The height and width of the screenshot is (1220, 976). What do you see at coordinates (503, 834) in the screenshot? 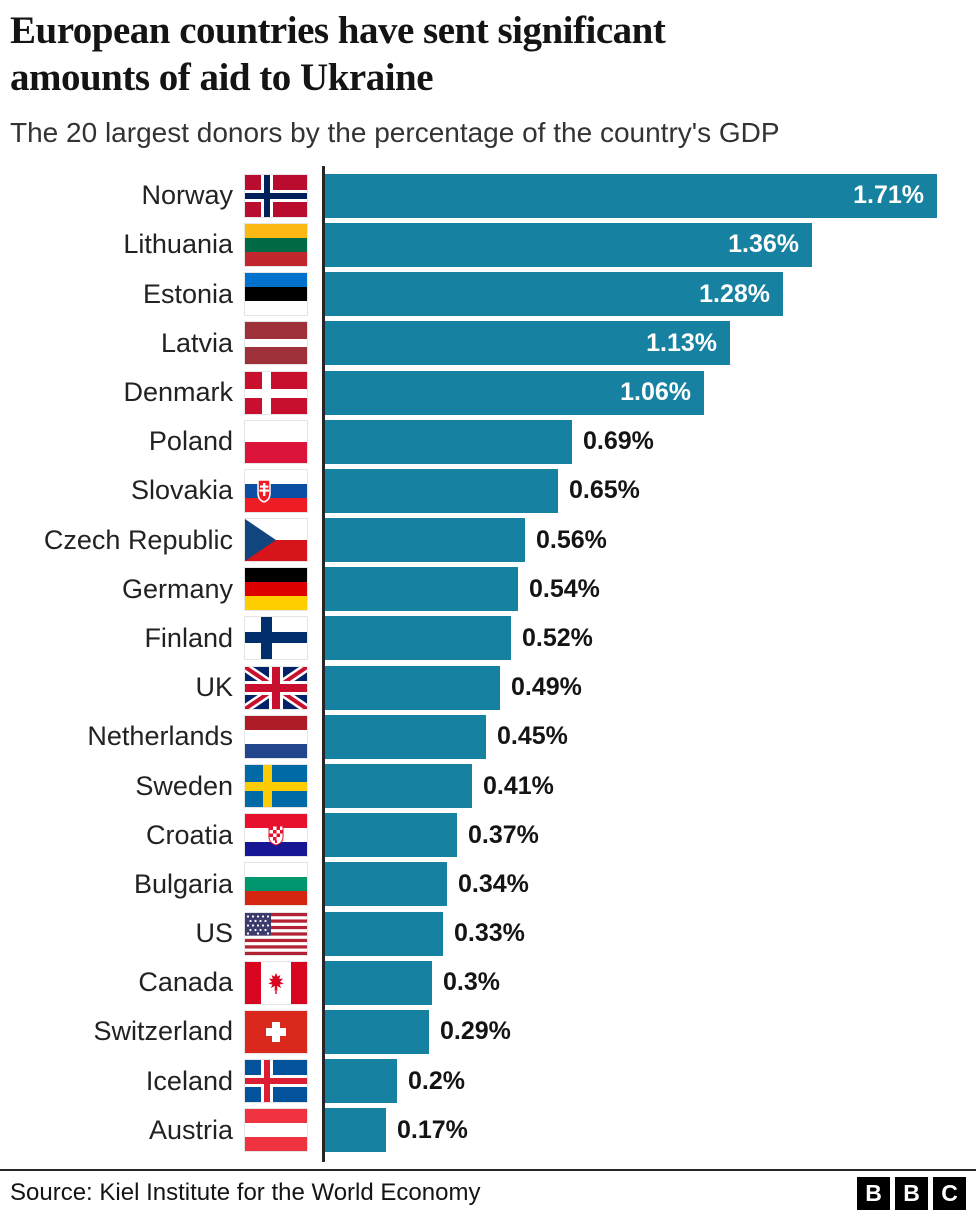
I see `value-label: 0.37%` at bounding box center [503, 834].